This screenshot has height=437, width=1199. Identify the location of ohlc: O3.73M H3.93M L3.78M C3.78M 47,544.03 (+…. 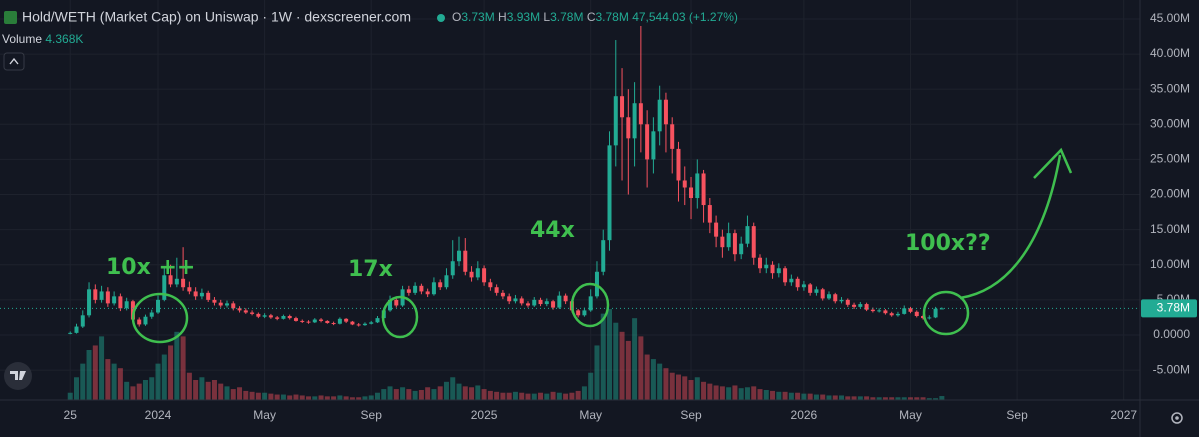
(595, 17).